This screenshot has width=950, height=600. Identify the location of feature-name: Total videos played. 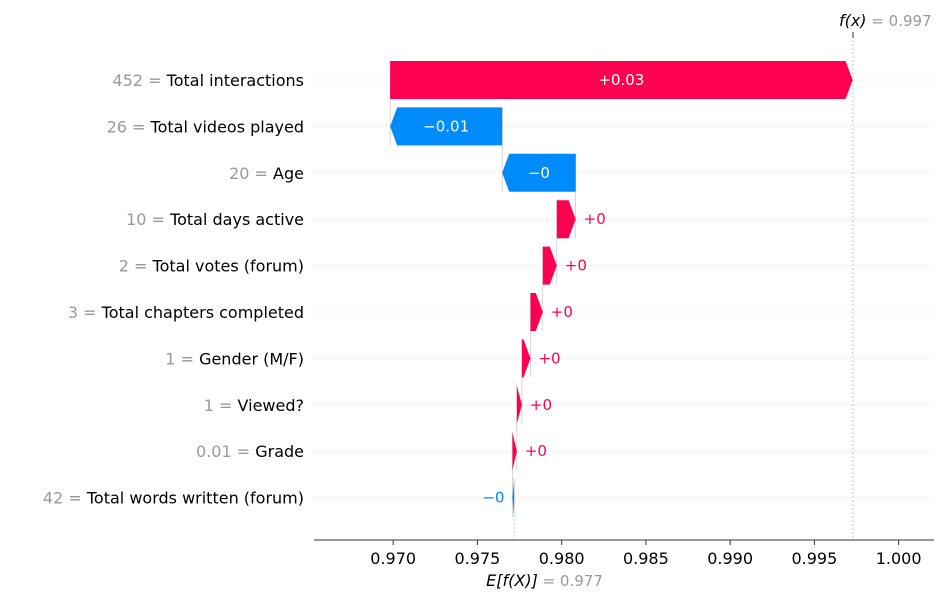
(227, 126).